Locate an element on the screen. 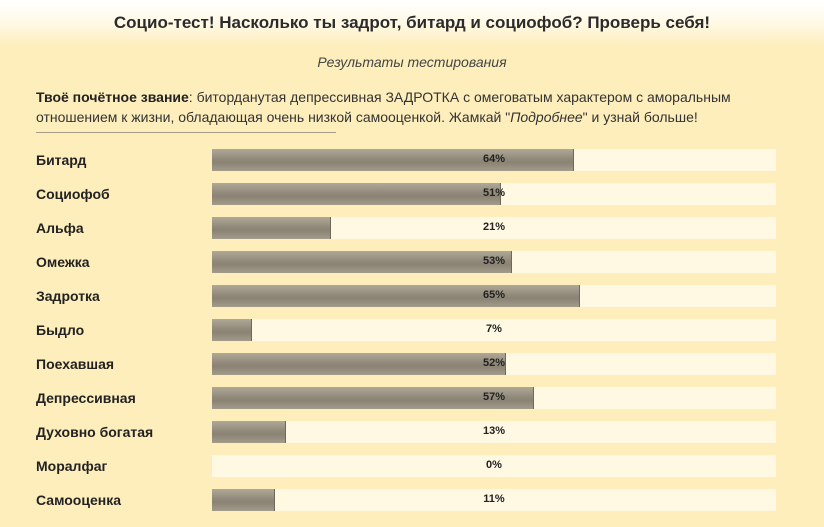 The image size is (824, 527). result-row: Альфа 21% is located at coordinates (412, 230).